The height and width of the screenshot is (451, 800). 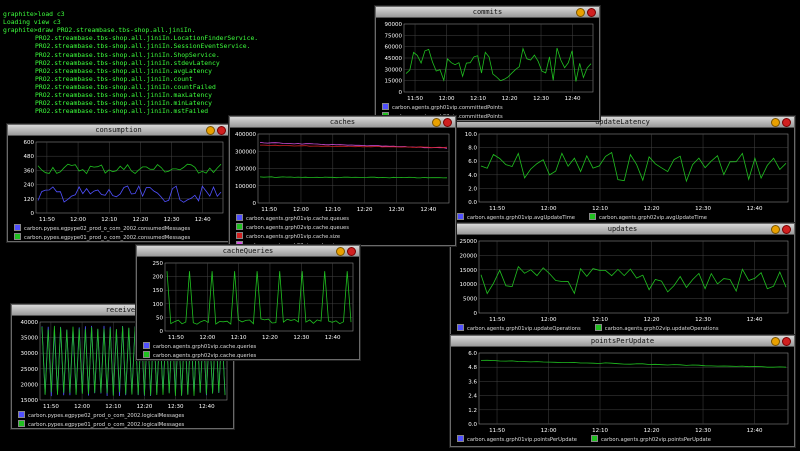 I want to click on title-bar: commits, so click(x=487, y=12).